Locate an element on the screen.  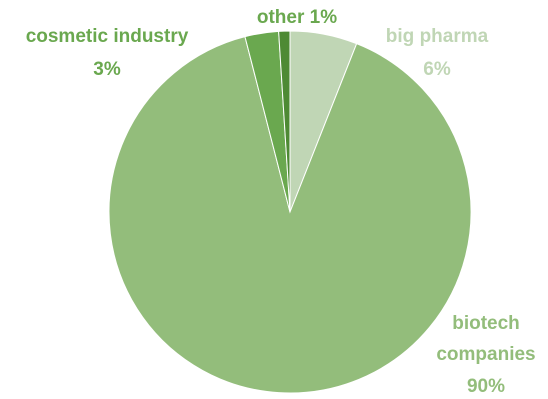
pie-label-big-pharma: big pharma 6% is located at coordinates (437, 53).